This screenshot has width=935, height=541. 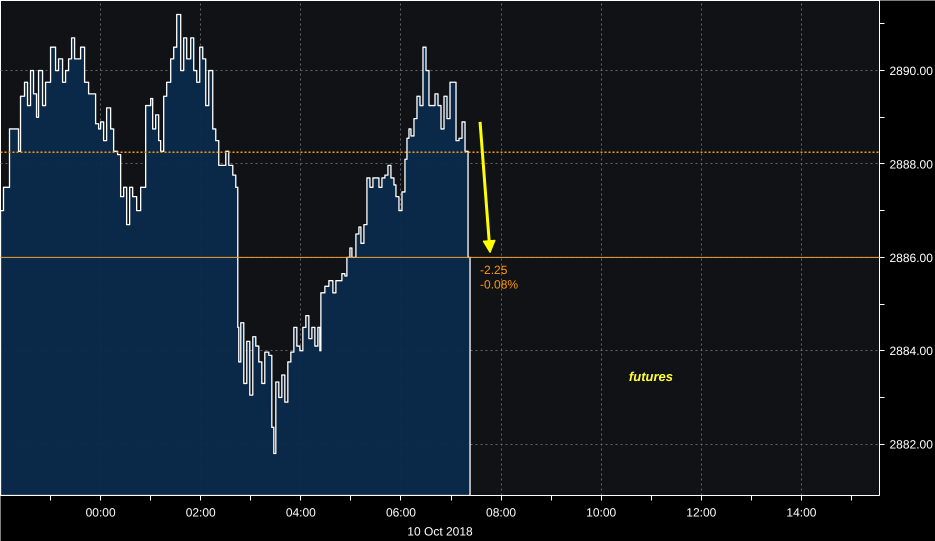 What do you see at coordinates (494, 269) in the screenshot?
I see `annotation: -2.25` at bounding box center [494, 269].